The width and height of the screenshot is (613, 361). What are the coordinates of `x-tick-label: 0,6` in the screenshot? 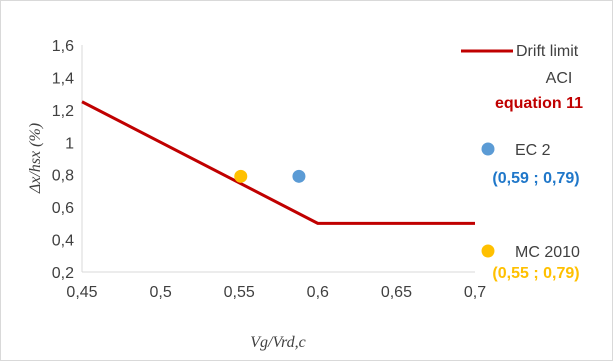 It's located at (318, 292).